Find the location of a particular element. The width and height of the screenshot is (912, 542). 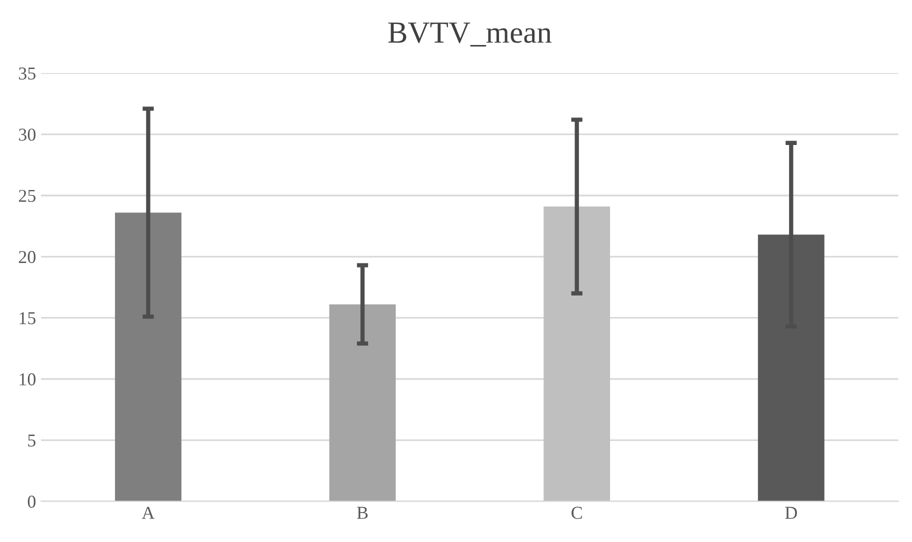

x-tick-label: B is located at coordinates (362, 512).